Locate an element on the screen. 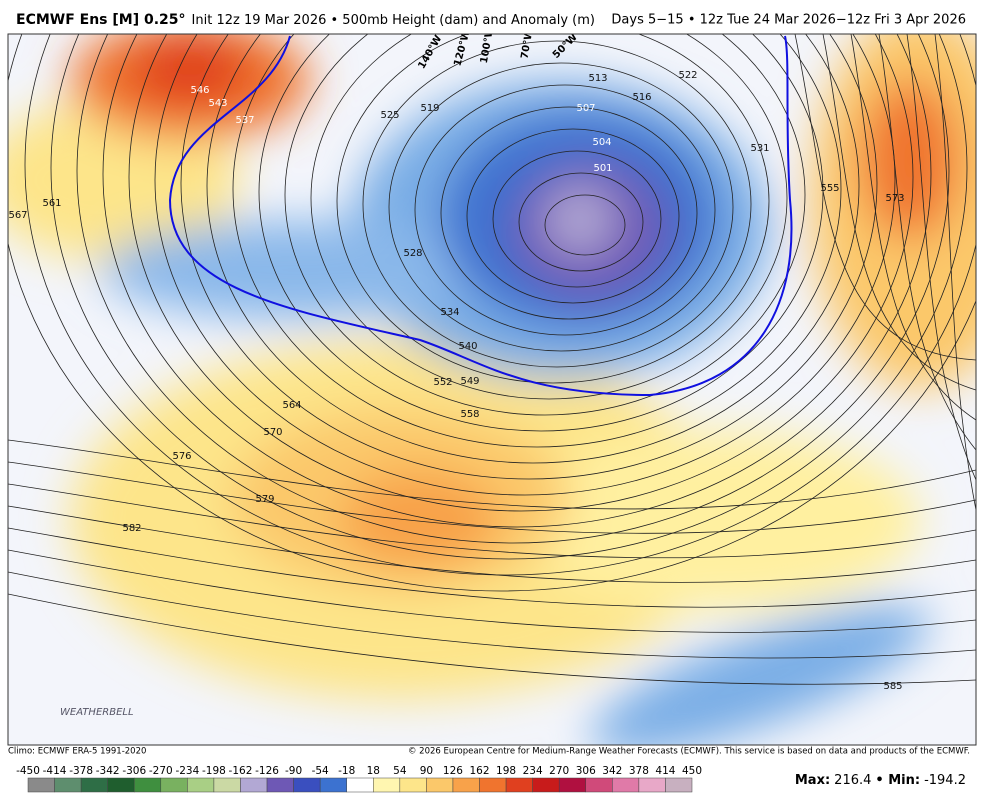 This screenshot has height=812, width=984. colorbar-label: -306 is located at coordinates (134, 771).